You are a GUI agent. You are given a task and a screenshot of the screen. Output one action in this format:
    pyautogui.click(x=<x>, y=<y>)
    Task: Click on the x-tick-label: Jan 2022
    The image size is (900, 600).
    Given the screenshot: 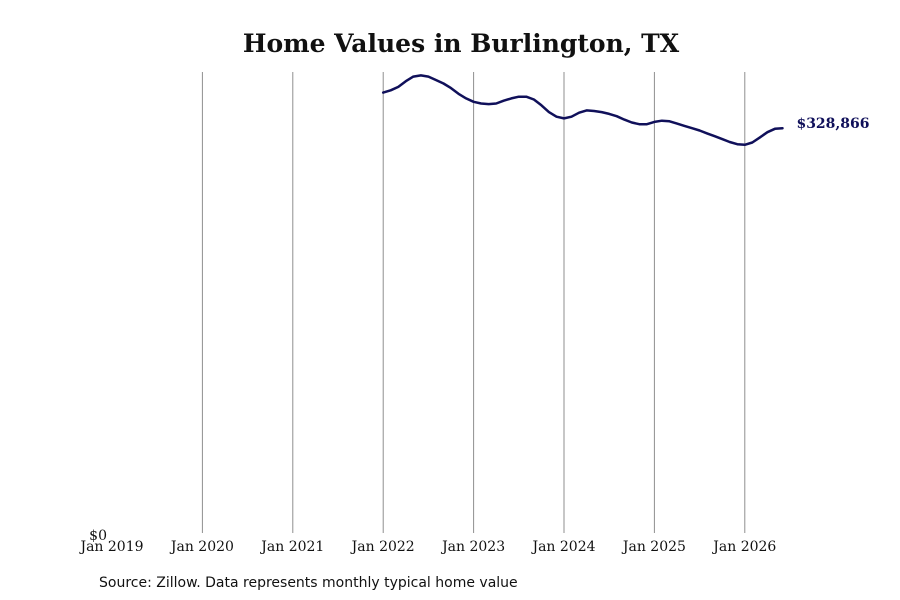 What is the action you would take?
    pyautogui.click(x=382, y=547)
    